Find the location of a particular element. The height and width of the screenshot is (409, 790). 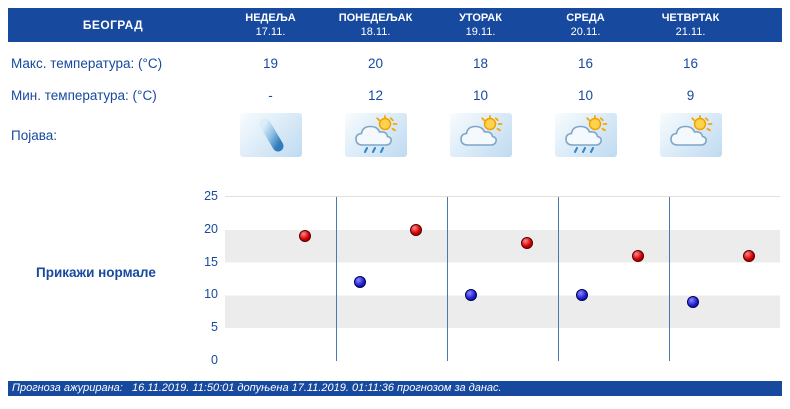

y-axis-tick: 0 is located at coordinates (214, 360).